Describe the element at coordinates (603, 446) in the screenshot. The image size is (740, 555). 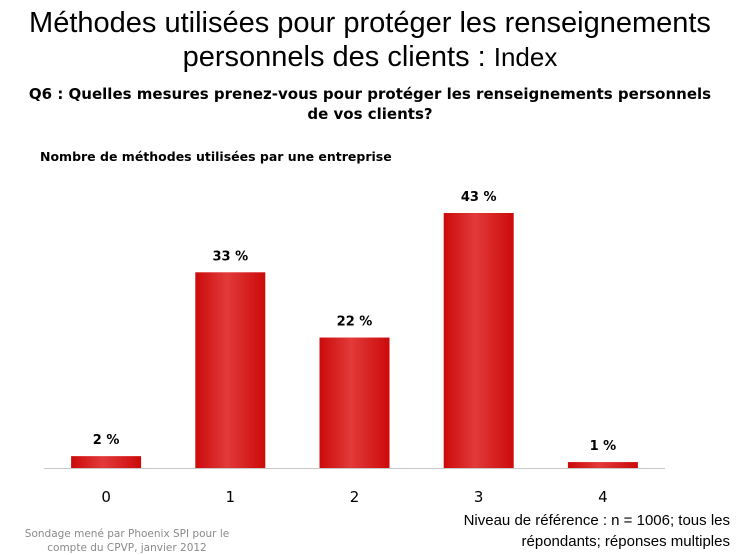
I see `value-label-4: 1 %` at that location.